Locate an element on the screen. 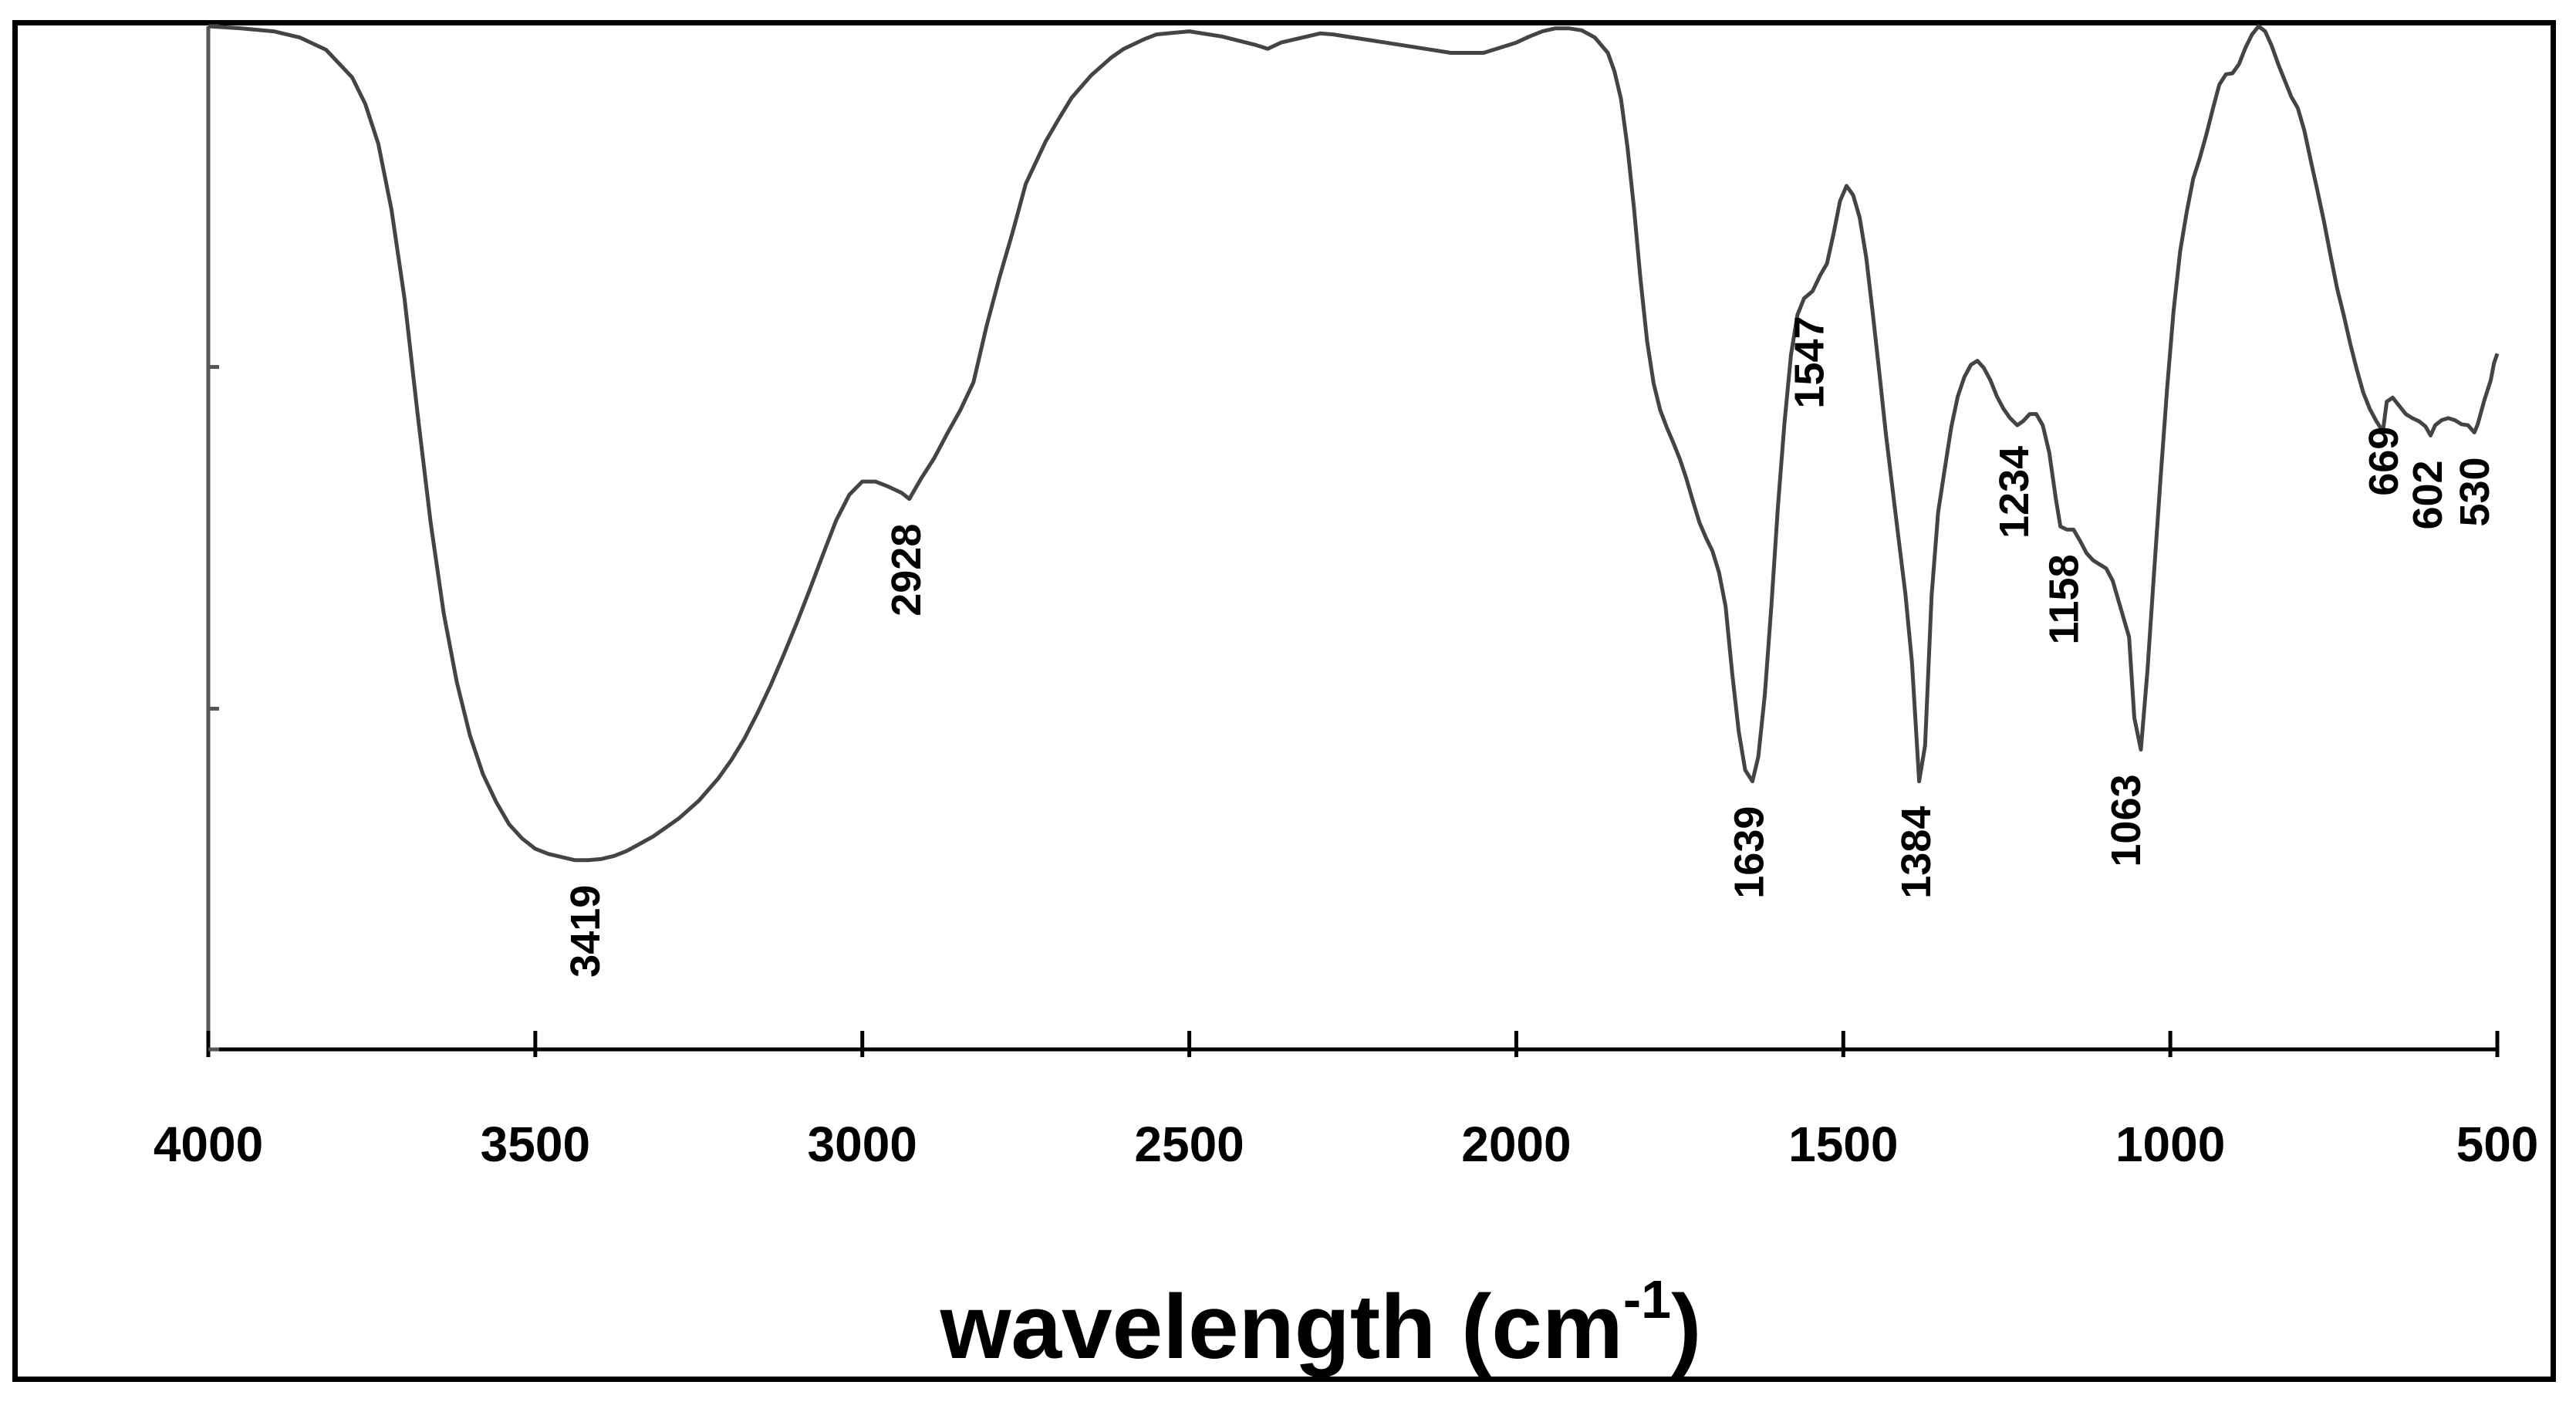  x-axis-title: wavelength (cm-1) is located at coordinates (1321, 1324).